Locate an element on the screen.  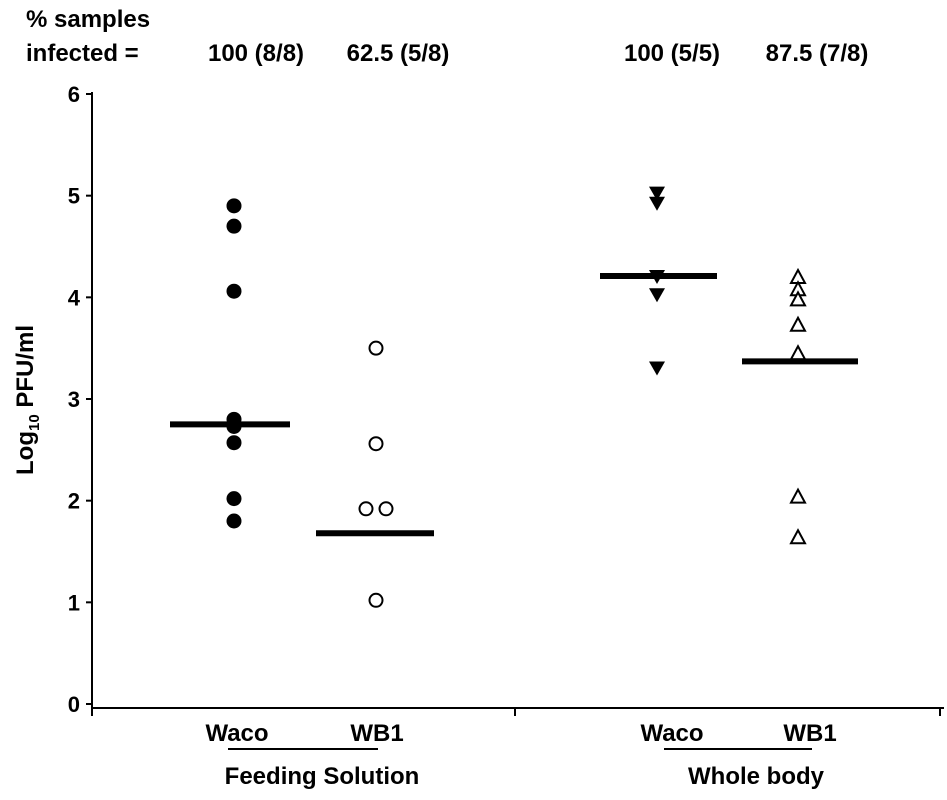
y-tick-label: 1 is located at coordinates (74, 602).